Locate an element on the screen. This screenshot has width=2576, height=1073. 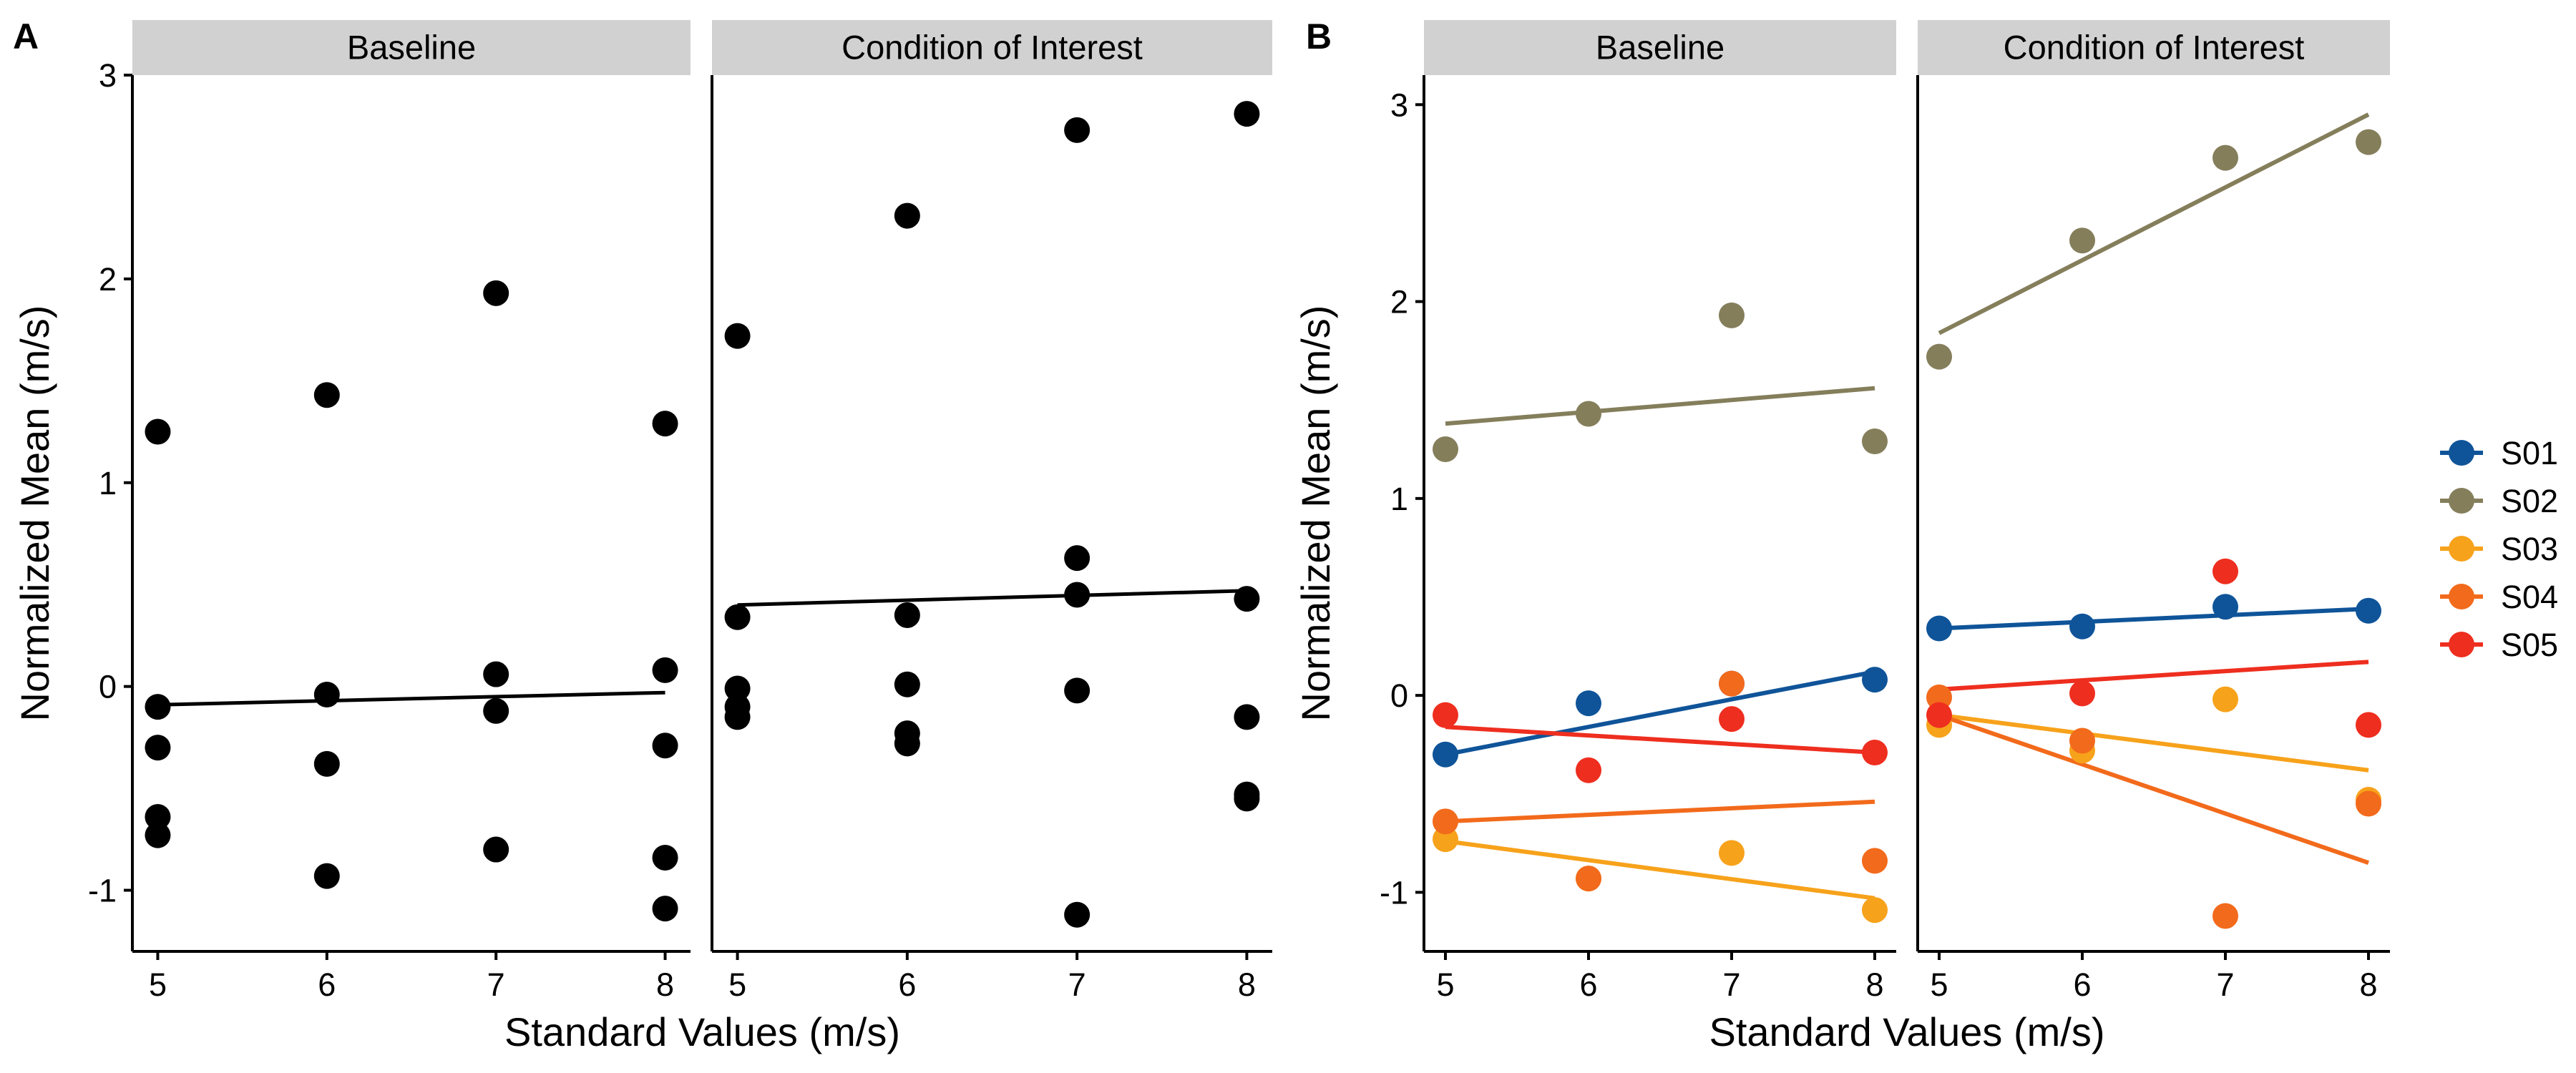
legend-label: S04 is located at coordinates (2529, 597).